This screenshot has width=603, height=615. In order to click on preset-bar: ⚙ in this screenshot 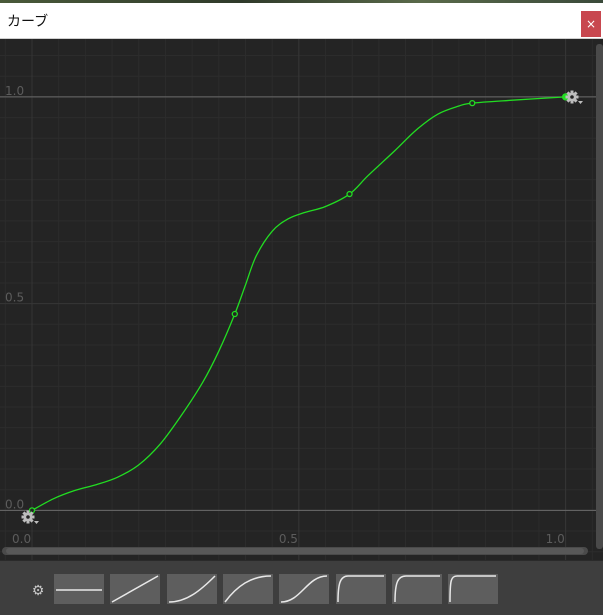, I will do `click(301, 587)`.